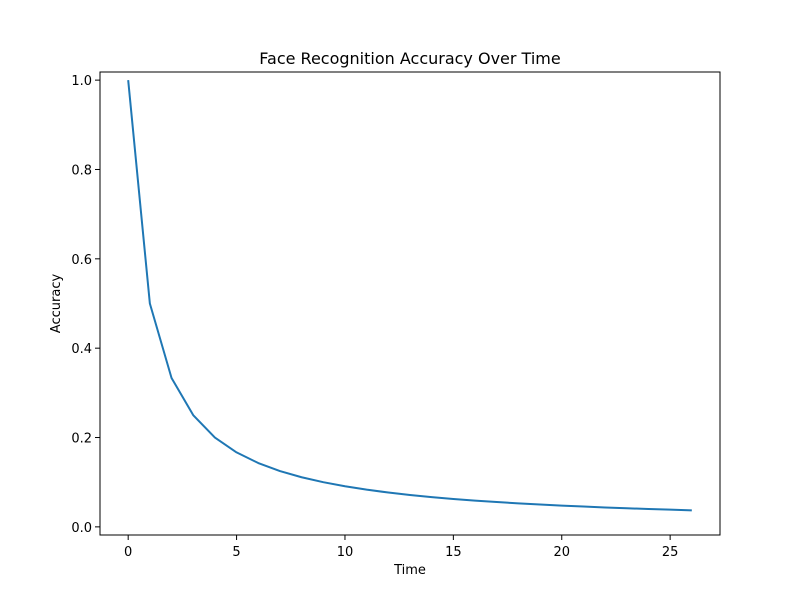  I want to click on y-tick-label: 1.0, so click(81, 81).